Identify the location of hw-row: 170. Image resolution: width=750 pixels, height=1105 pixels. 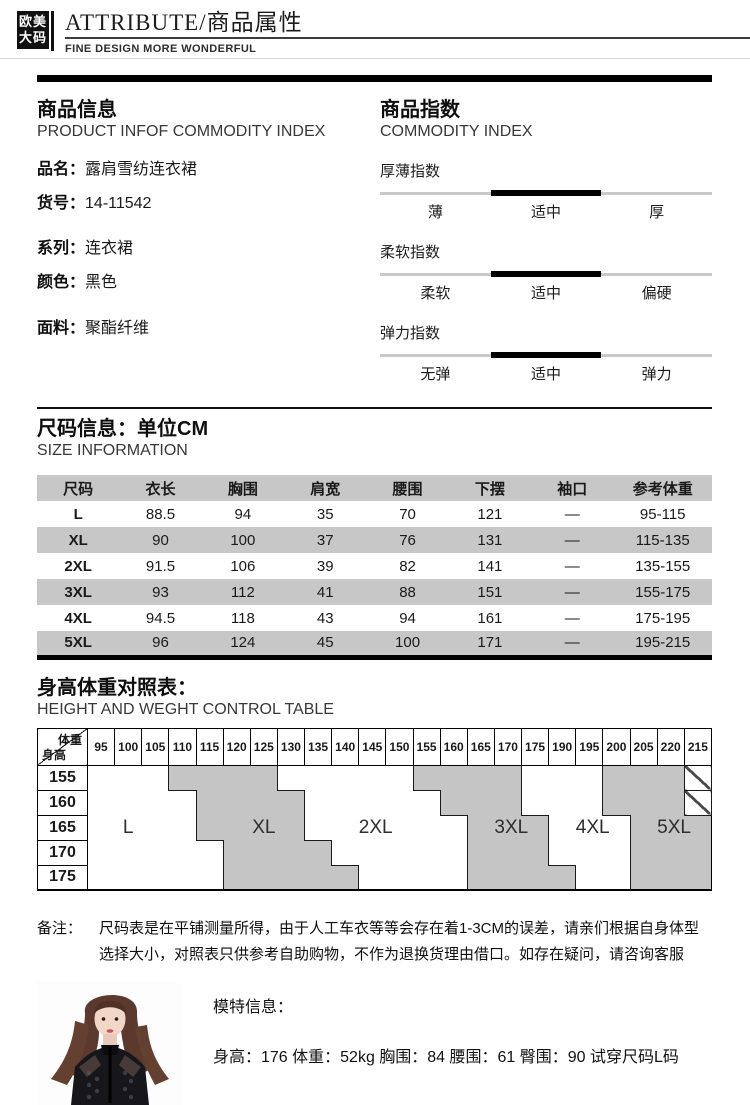
(374, 852).